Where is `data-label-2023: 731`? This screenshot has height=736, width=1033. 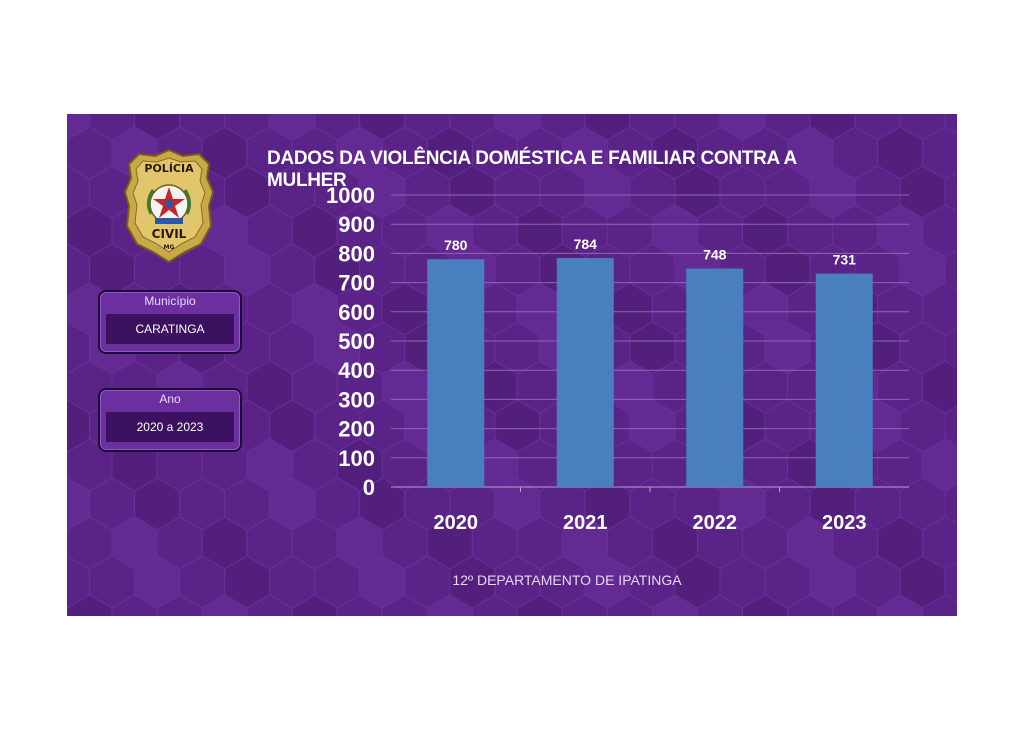 data-label-2023: 731 is located at coordinates (845, 260).